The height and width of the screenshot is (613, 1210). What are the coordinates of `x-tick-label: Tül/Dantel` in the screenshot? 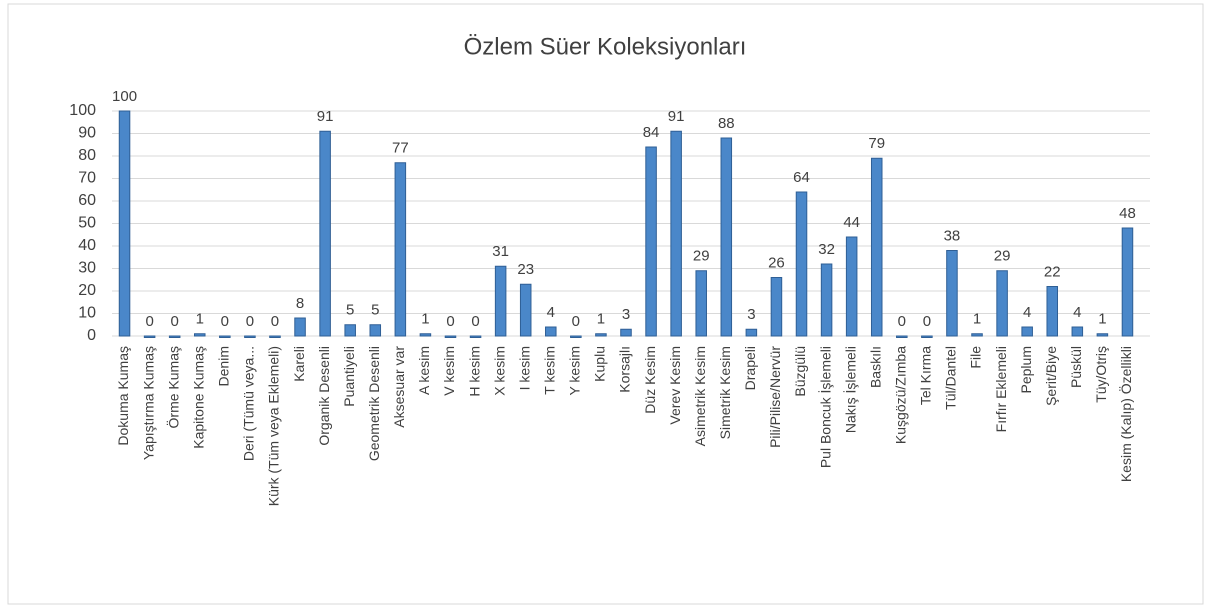 It's located at (951, 378).